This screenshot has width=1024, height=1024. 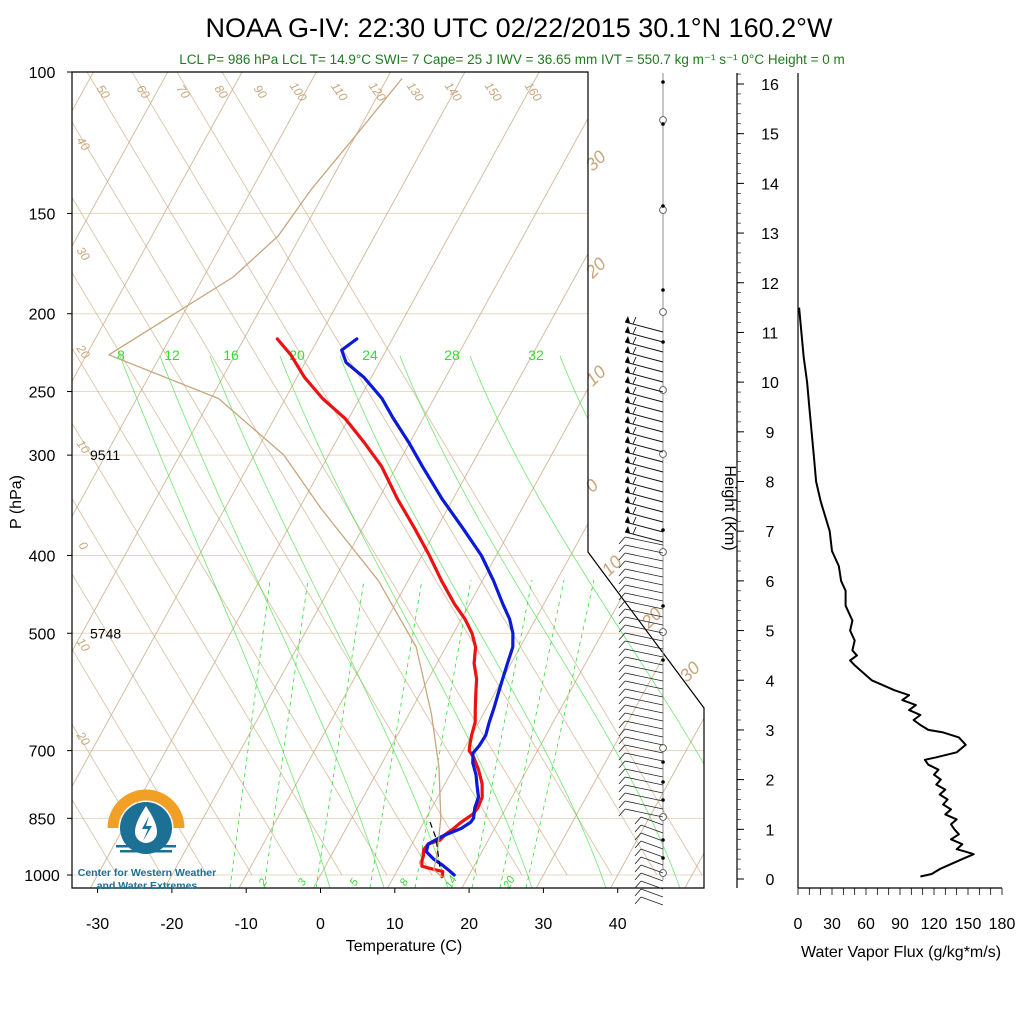 What do you see at coordinates (404, 946) in the screenshot?
I see `x-axis-label: Temperature (C)` at bounding box center [404, 946].